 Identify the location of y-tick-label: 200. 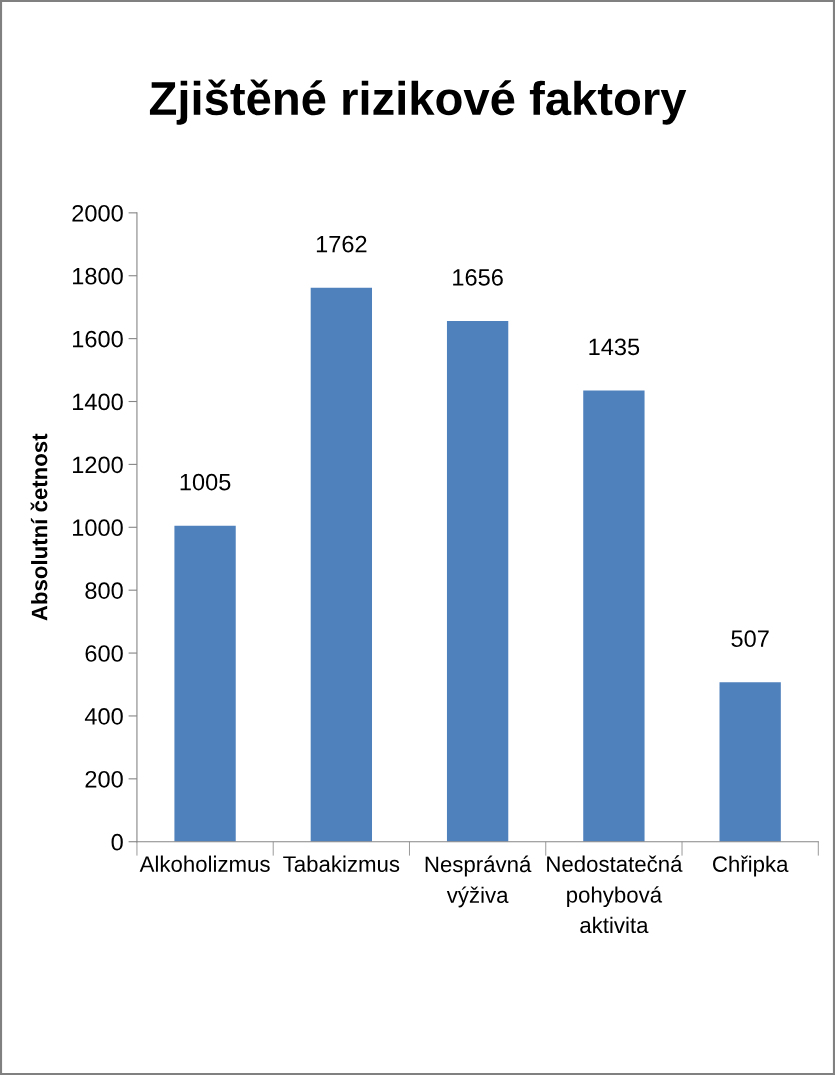
(104, 779).